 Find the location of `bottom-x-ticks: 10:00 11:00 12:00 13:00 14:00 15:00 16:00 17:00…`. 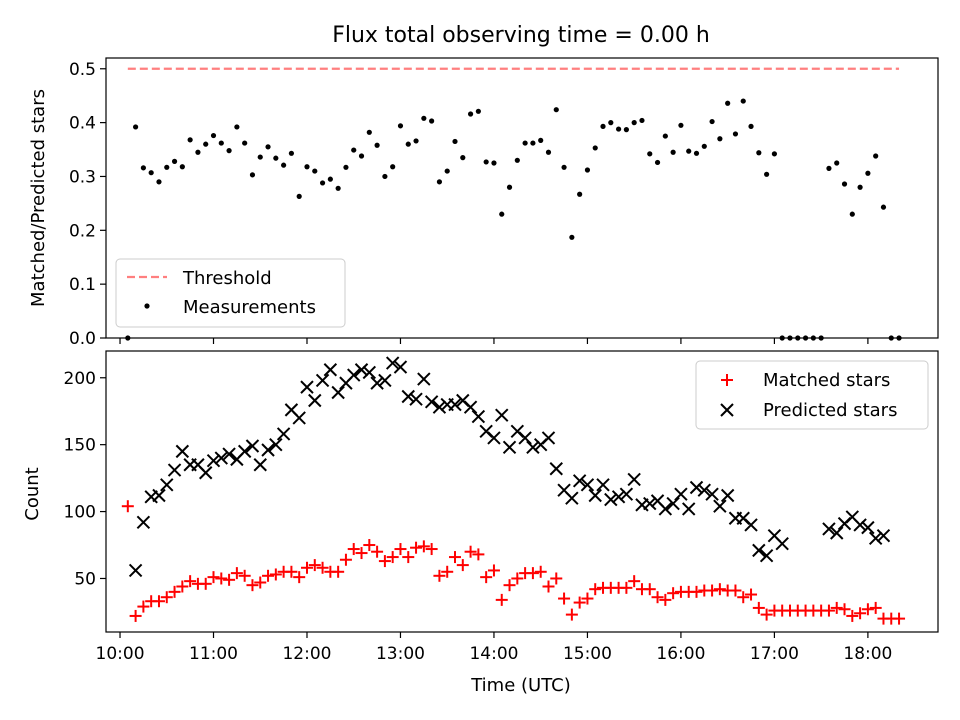

bottom-x-ticks: 10:00 11:00 12:00 13:00 14:00 15:00 16:00 17:00… is located at coordinates (494, 648).